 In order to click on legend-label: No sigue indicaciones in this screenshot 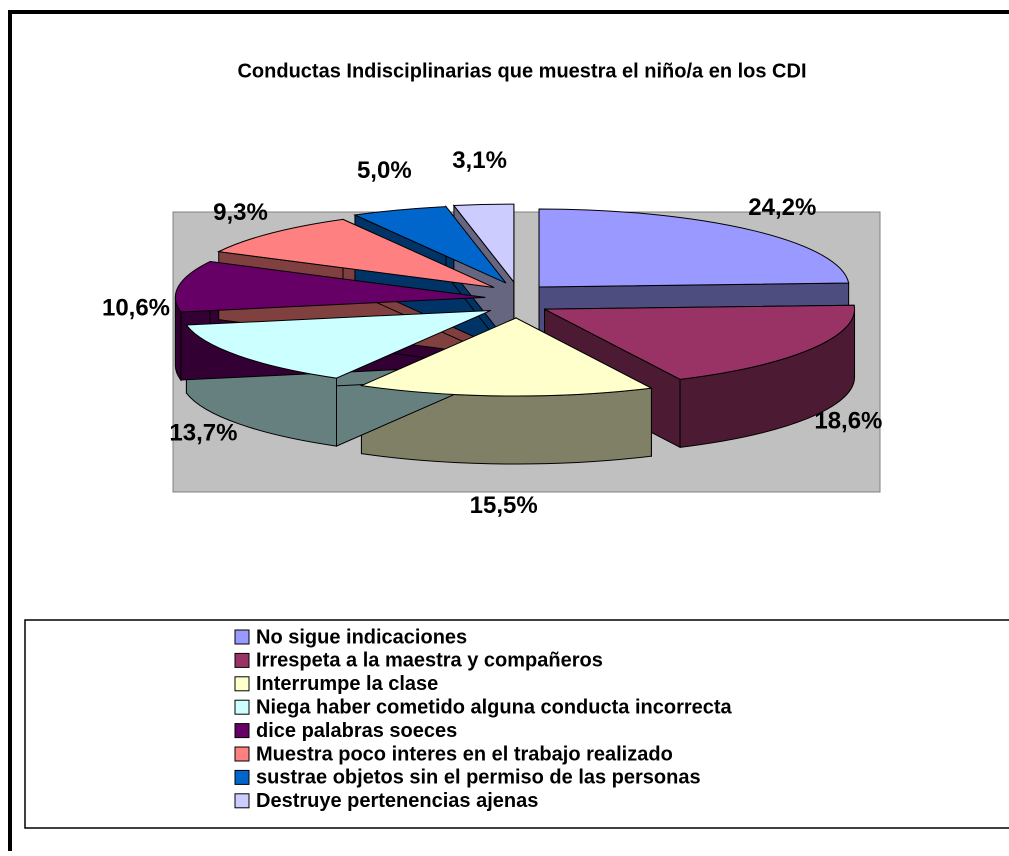, I will do `click(361, 637)`.